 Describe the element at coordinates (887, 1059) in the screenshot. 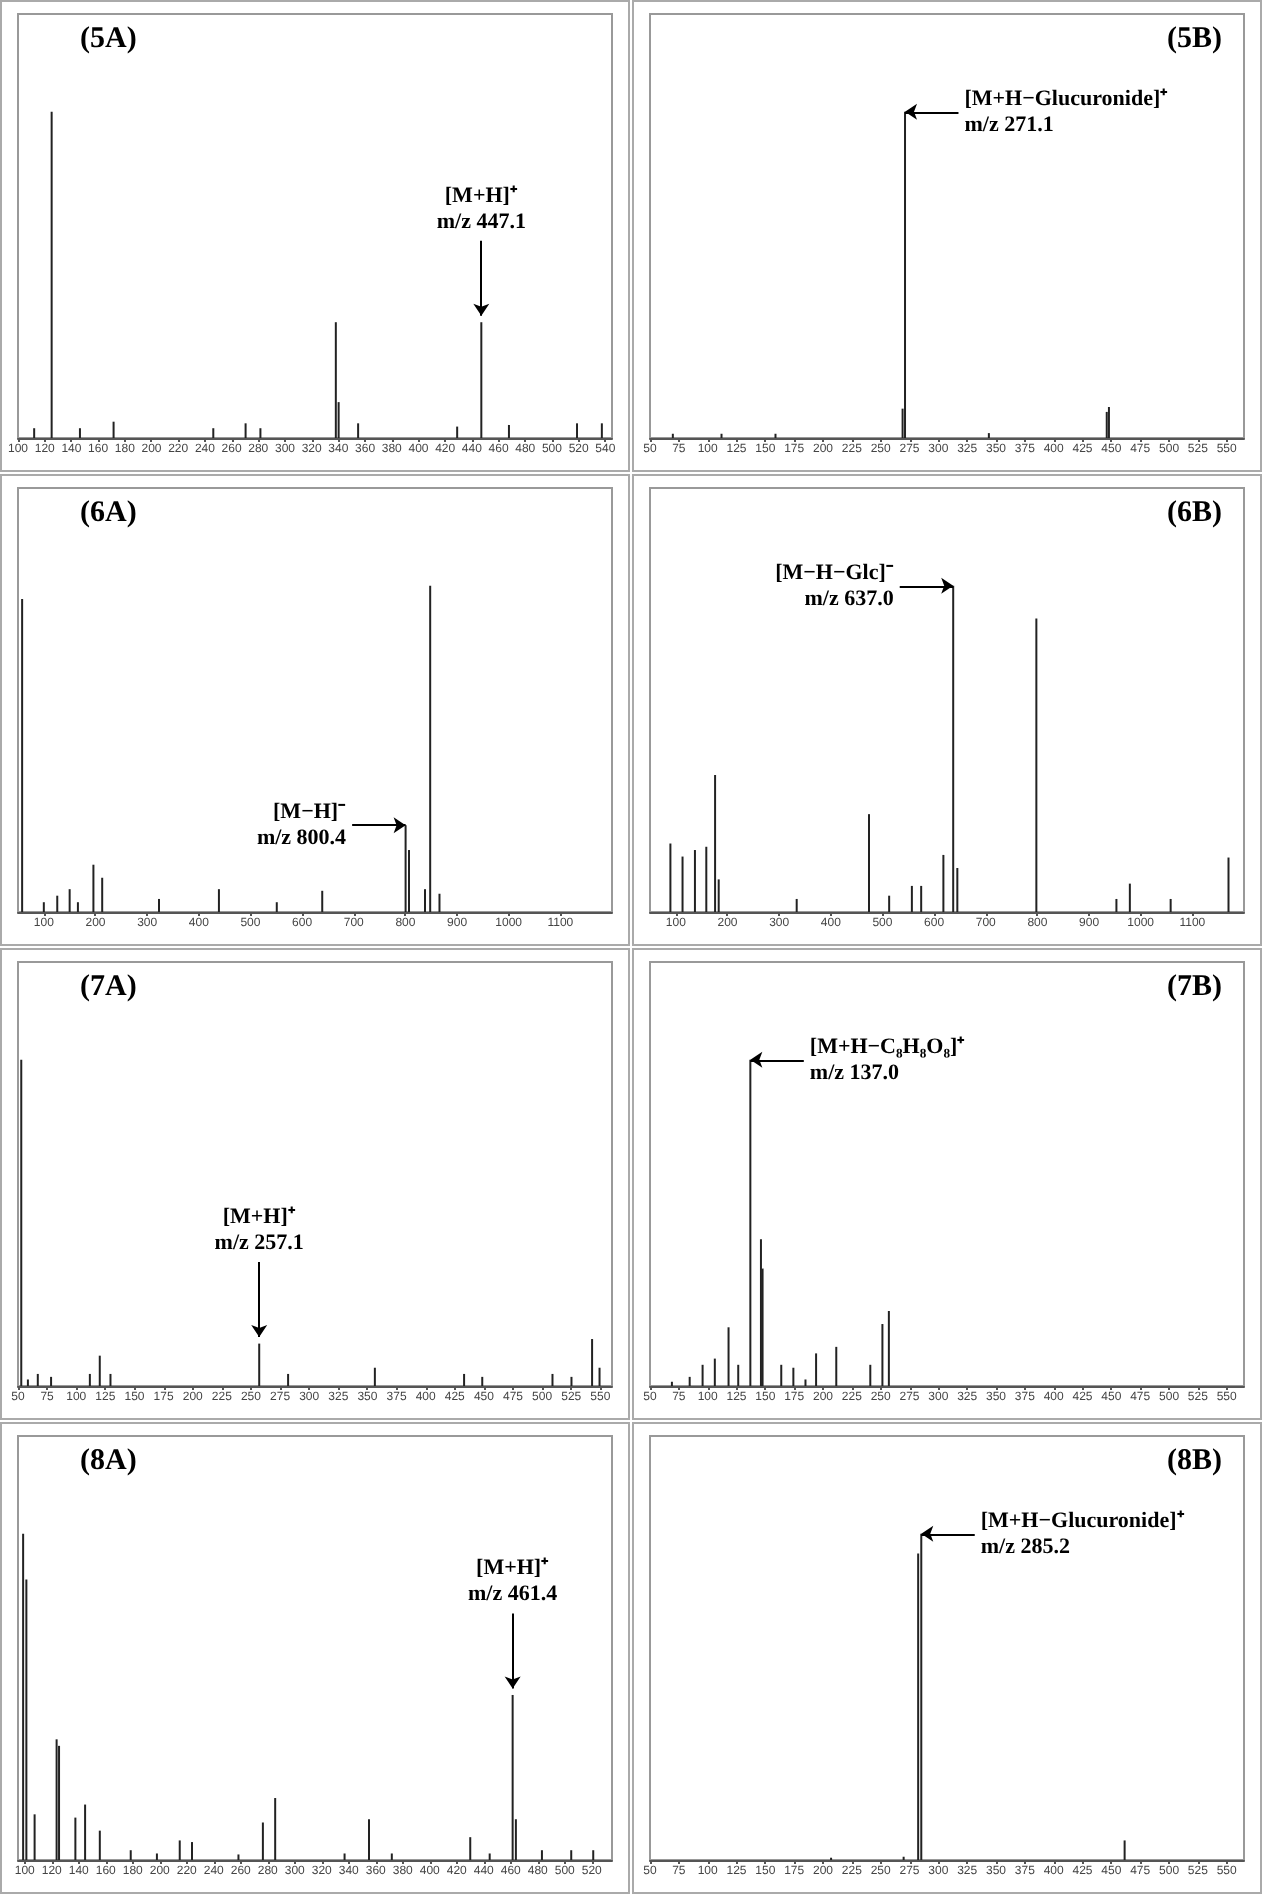

I see `annotation: [M+H−C₈H₈O₈]⁺ m/z 137.0` at that location.